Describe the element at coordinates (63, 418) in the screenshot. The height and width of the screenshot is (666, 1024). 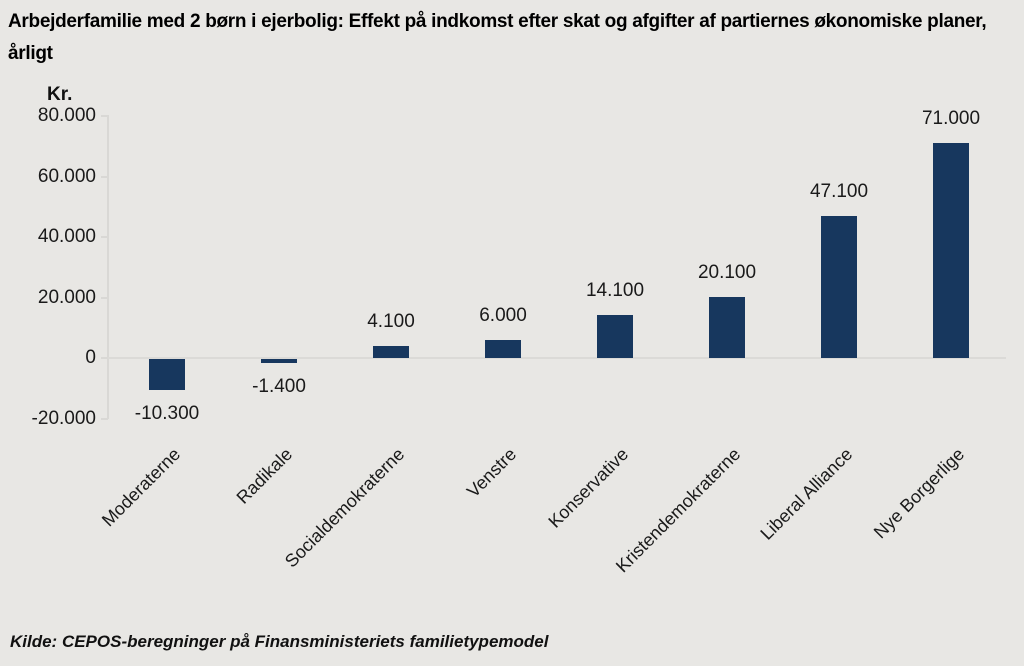
I see `y-tick-label: -20.000` at that location.